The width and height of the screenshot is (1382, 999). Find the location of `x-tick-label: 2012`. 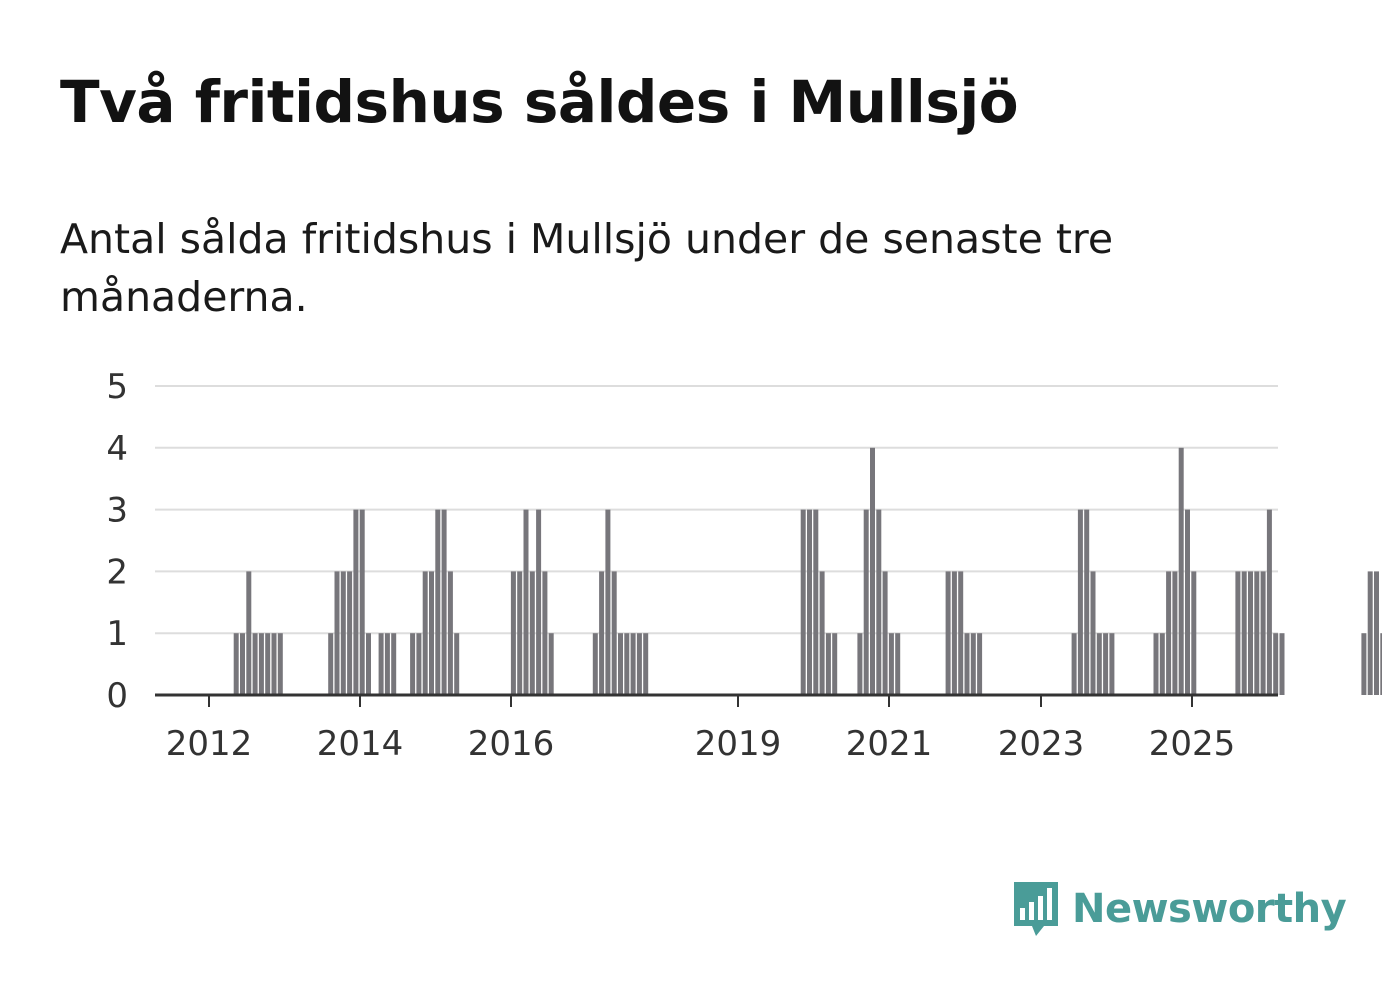

x-tick-label: 2012 is located at coordinates (209, 744).